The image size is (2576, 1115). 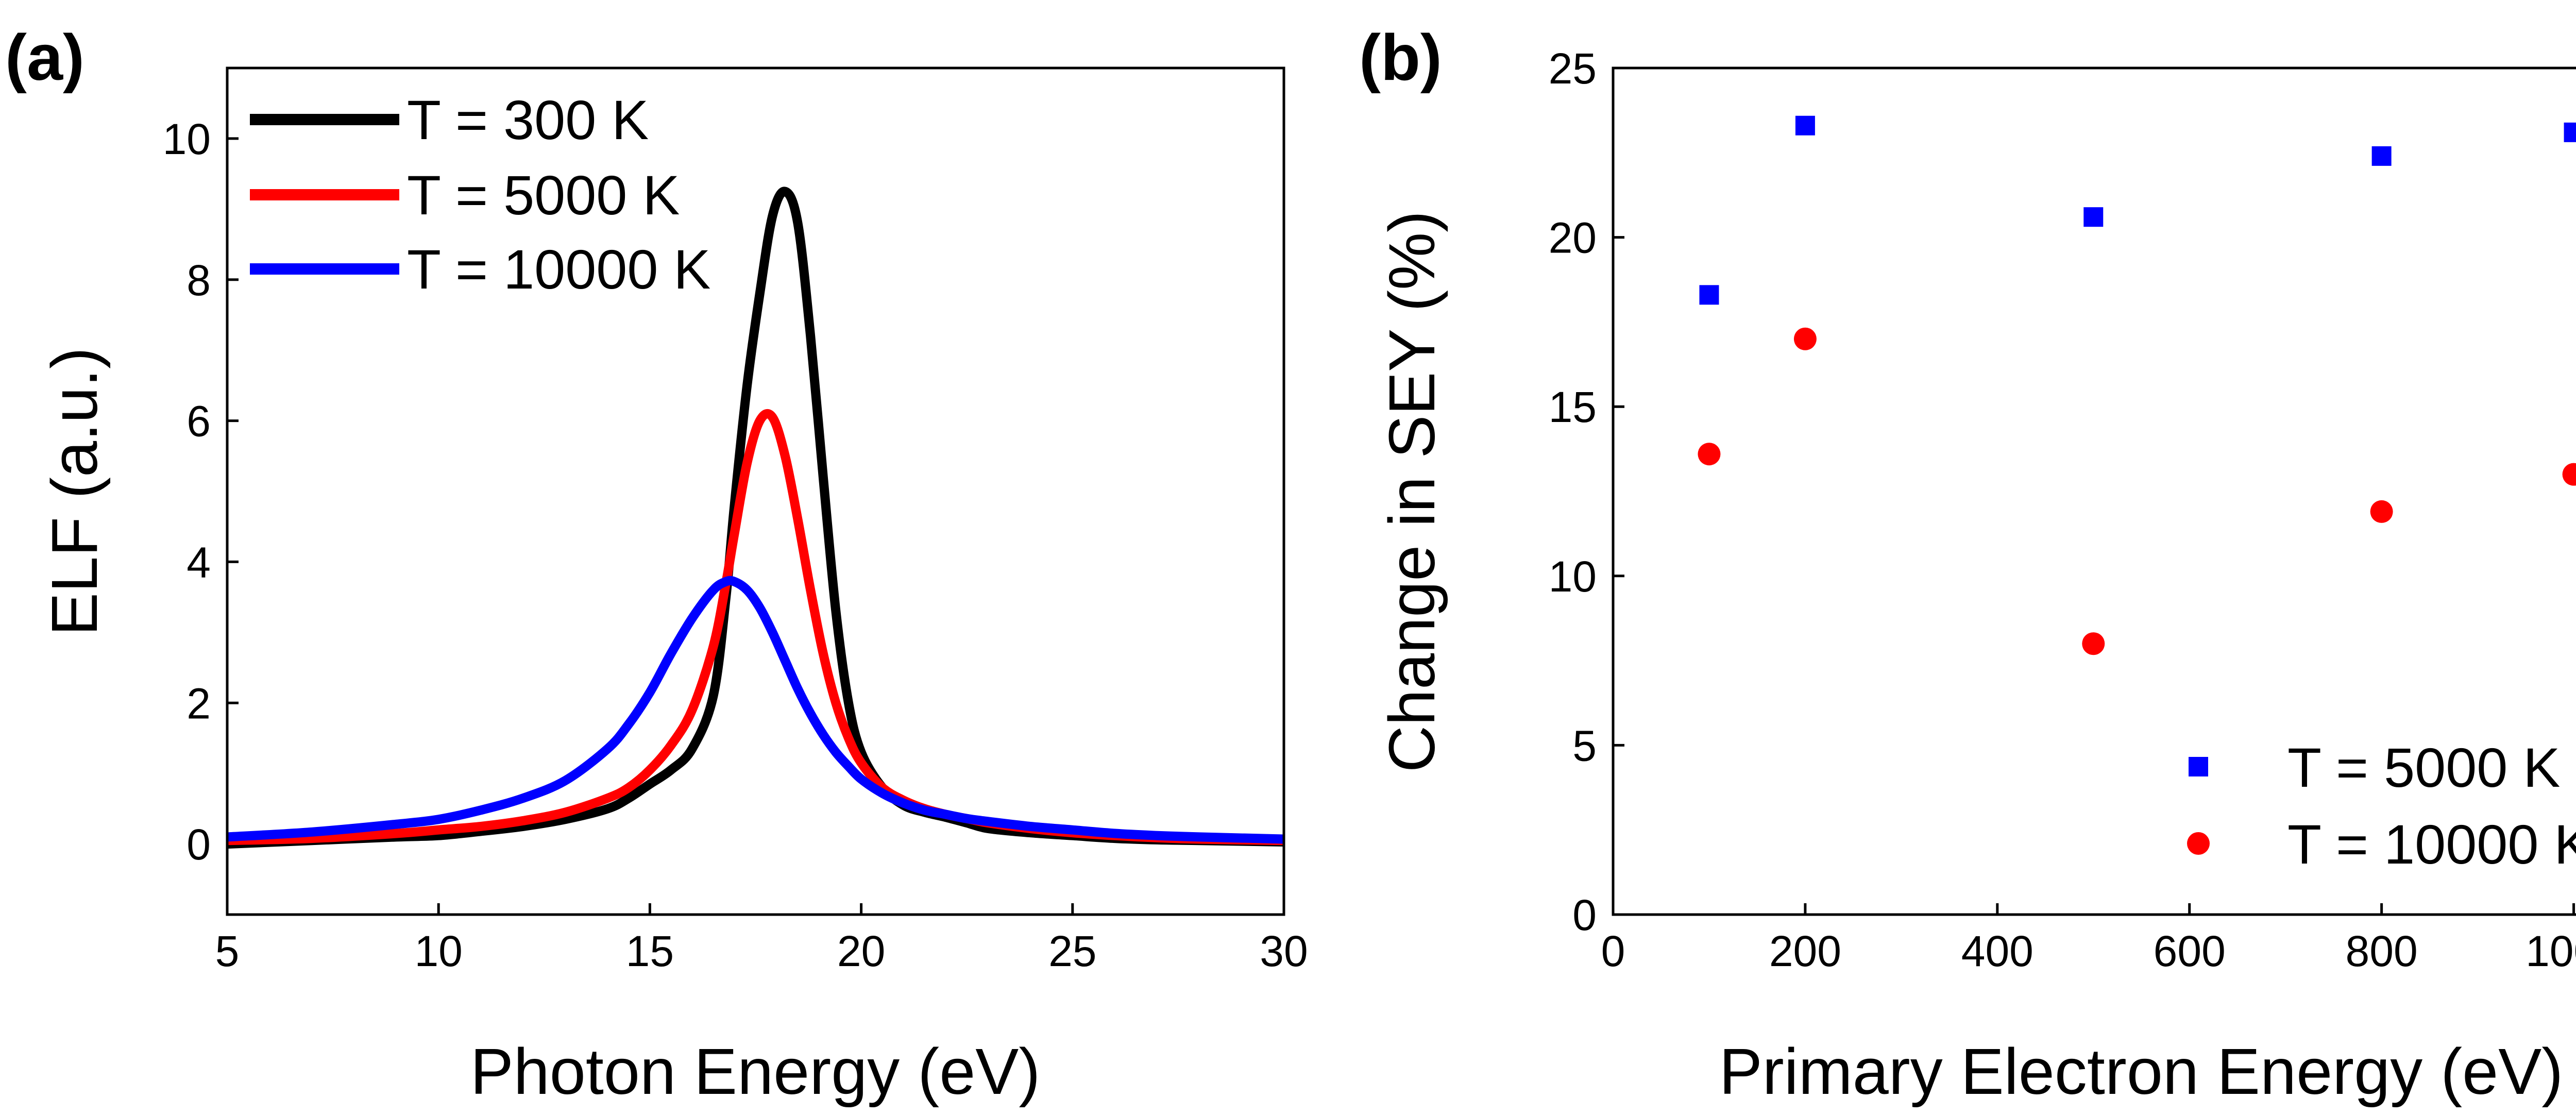 What do you see at coordinates (543, 195) in the screenshot?
I see `legend-a-label-5000k: T = 5000 K` at bounding box center [543, 195].